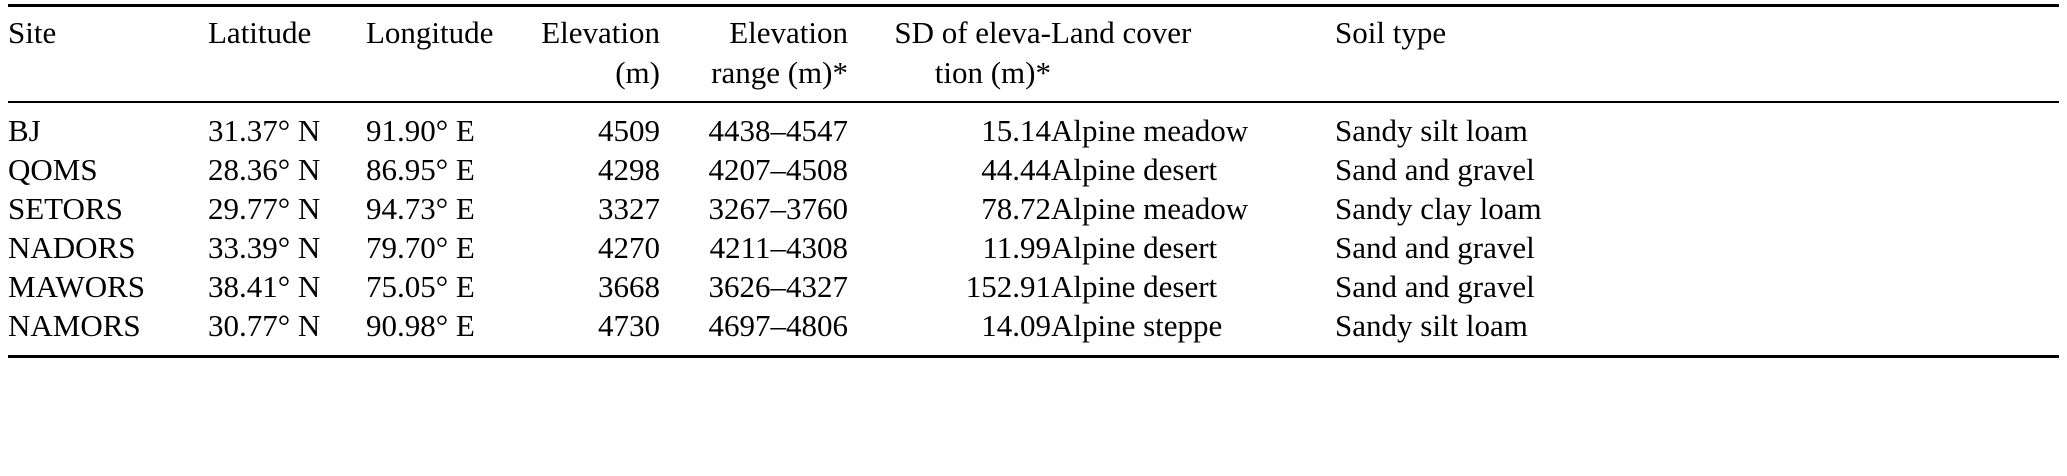 This screenshot has width=2067, height=476. I want to click on header-label-elevation-range: Elevation, so click(788, 32).